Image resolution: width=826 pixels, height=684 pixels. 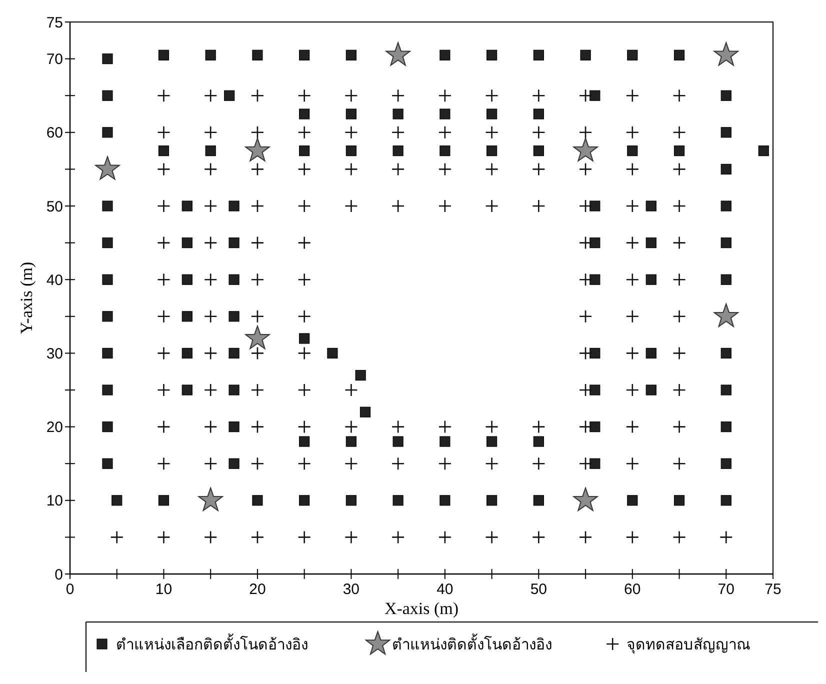 What do you see at coordinates (54, 59) in the screenshot?
I see `y-tick-label: 70` at bounding box center [54, 59].